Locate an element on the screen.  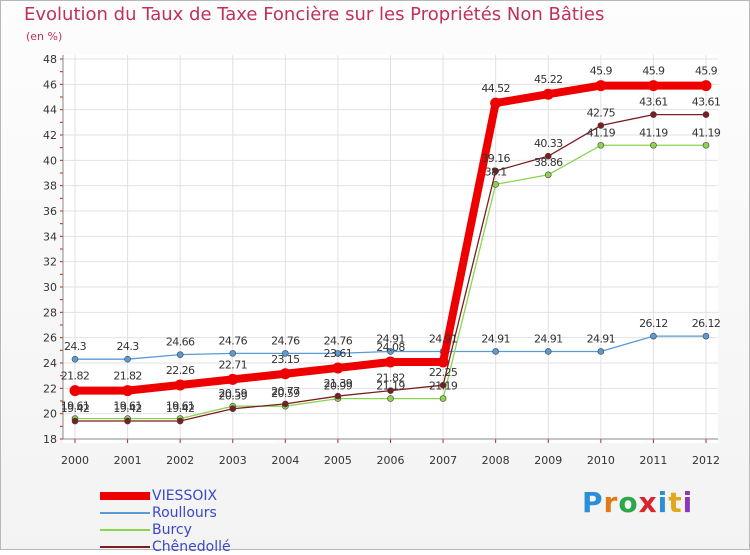
x-tick-label: 2003 is located at coordinates (233, 460).